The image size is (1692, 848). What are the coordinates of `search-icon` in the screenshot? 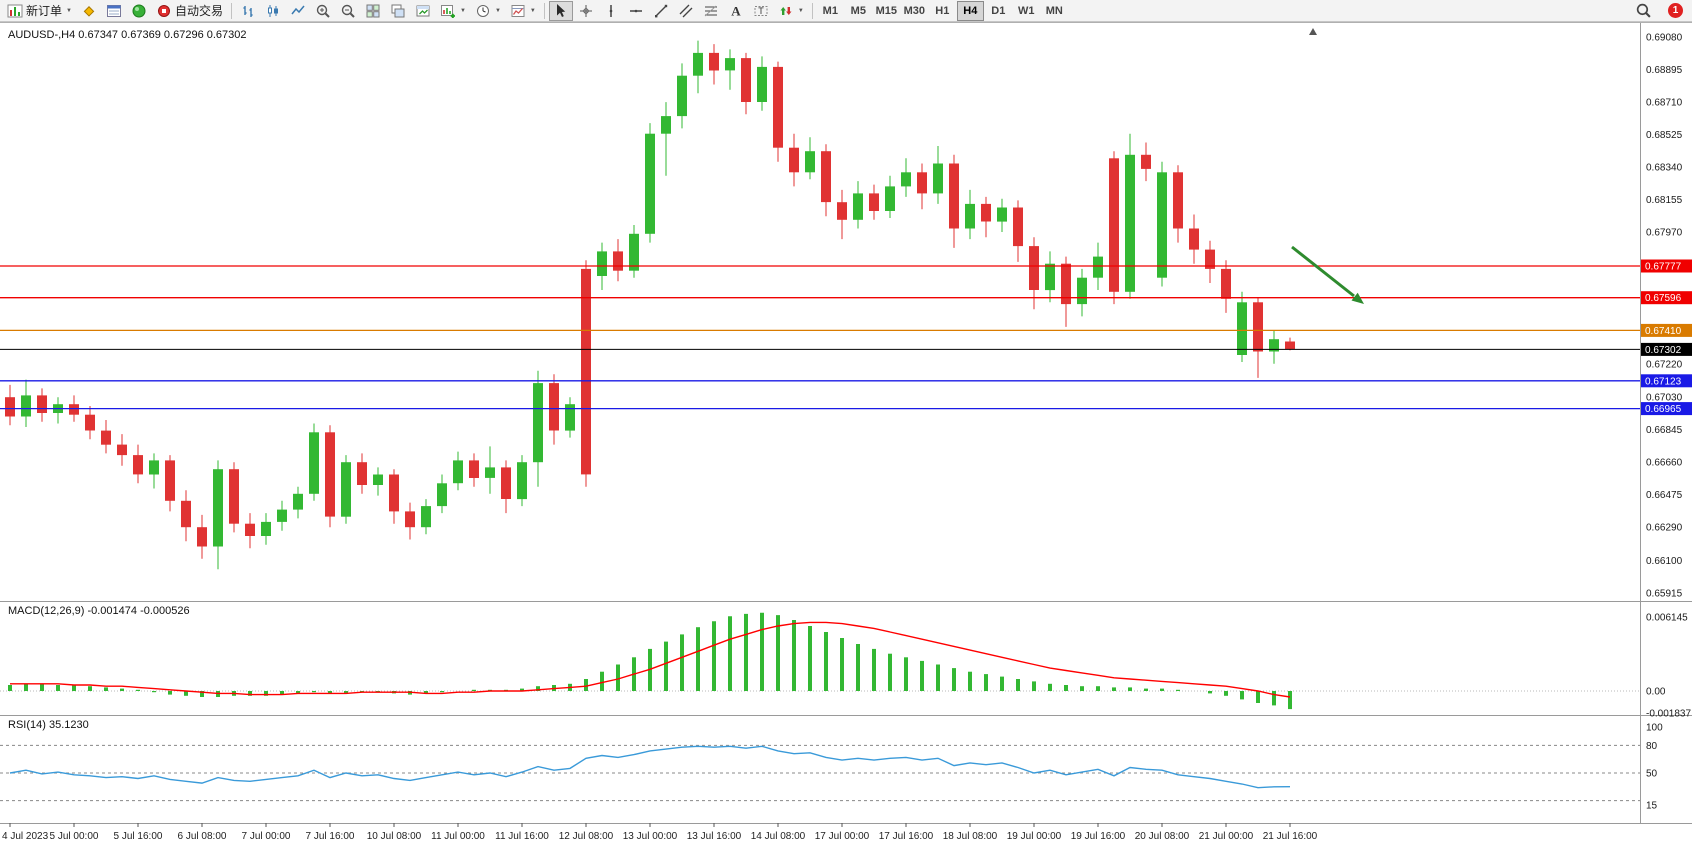 It's located at (1643, 10).